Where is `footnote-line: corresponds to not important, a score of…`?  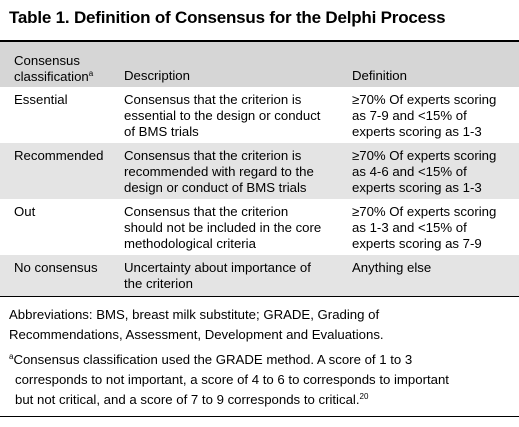
footnote-line: corresponds to not important, a score of… is located at coordinates (232, 379).